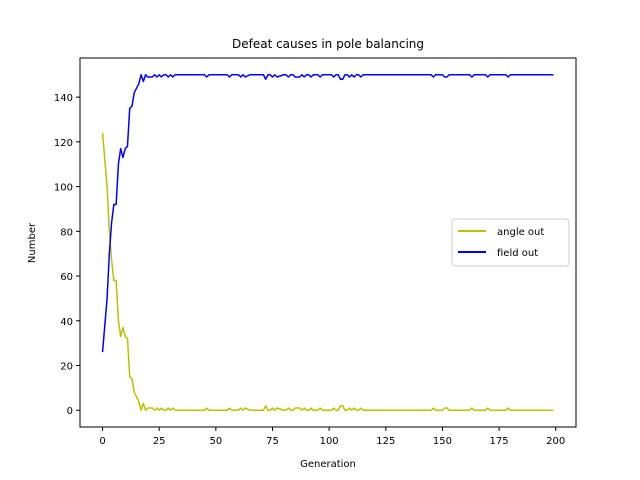 The image size is (640, 480). I want to click on x-tick-label: 150, so click(442, 441).